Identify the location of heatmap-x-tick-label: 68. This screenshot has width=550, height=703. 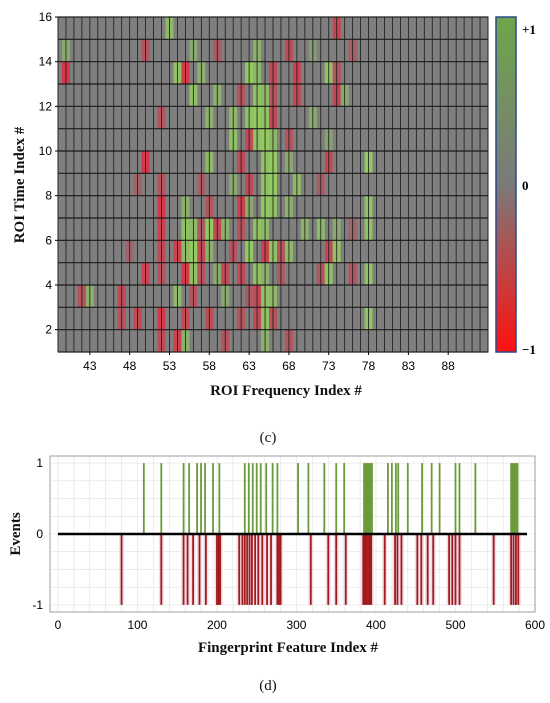
(289, 366).